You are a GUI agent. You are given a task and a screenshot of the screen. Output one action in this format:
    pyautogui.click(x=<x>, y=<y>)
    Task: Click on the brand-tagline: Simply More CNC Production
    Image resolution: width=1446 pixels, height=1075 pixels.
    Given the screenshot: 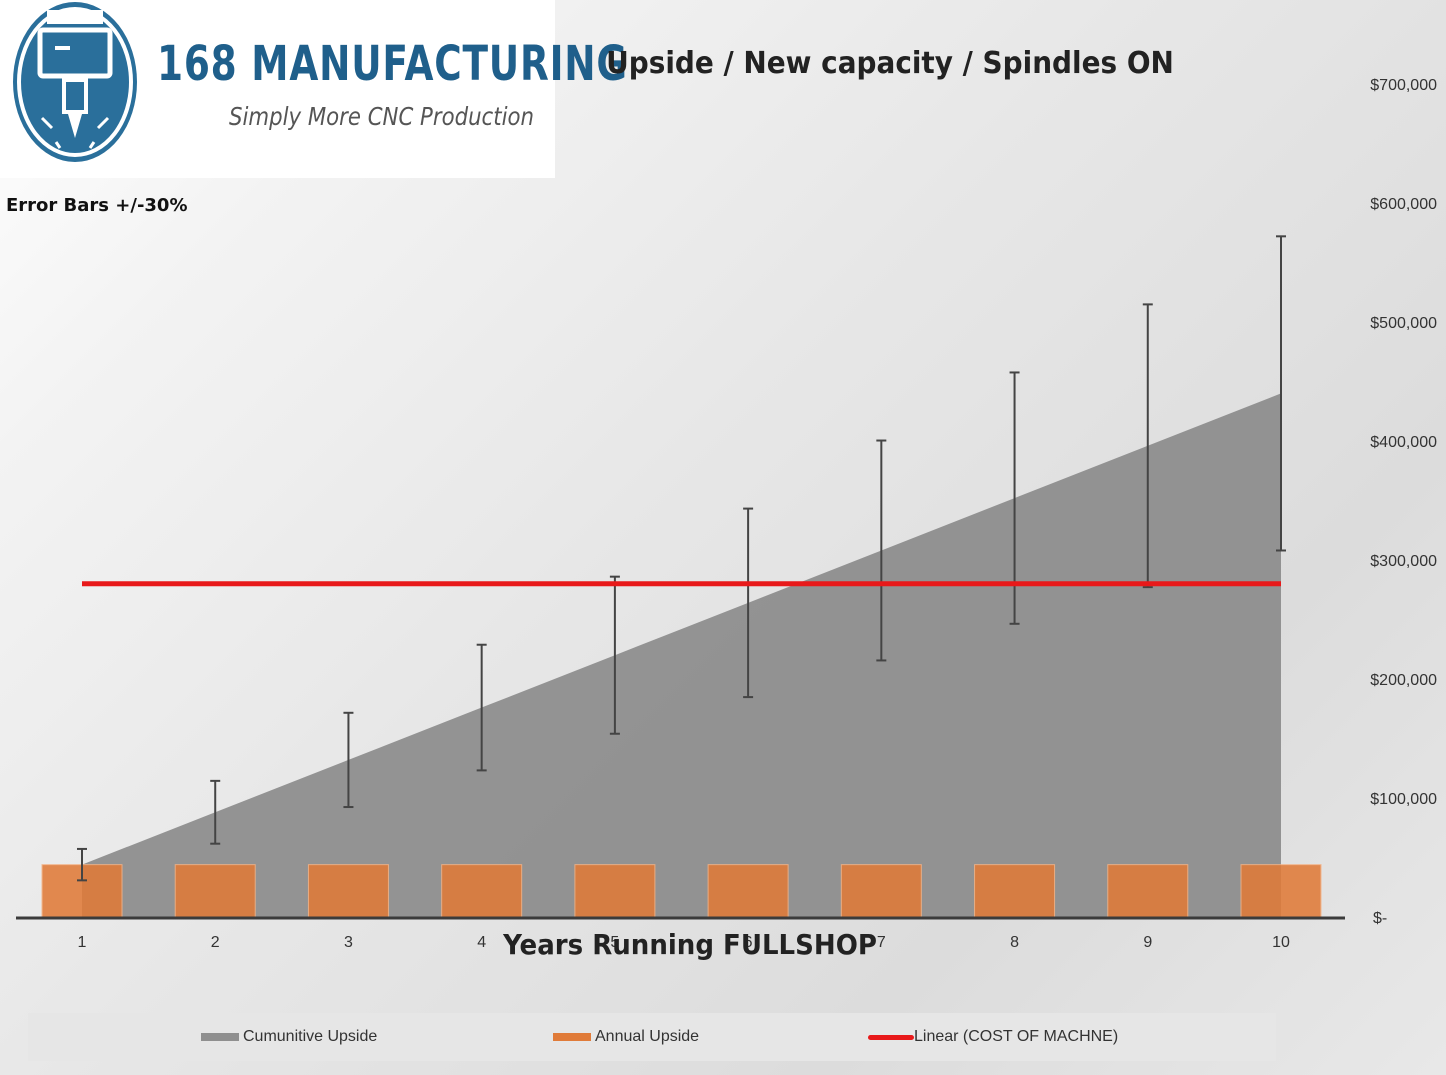 What is the action you would take?
    pyautogui.click(x=381, y=116)
    